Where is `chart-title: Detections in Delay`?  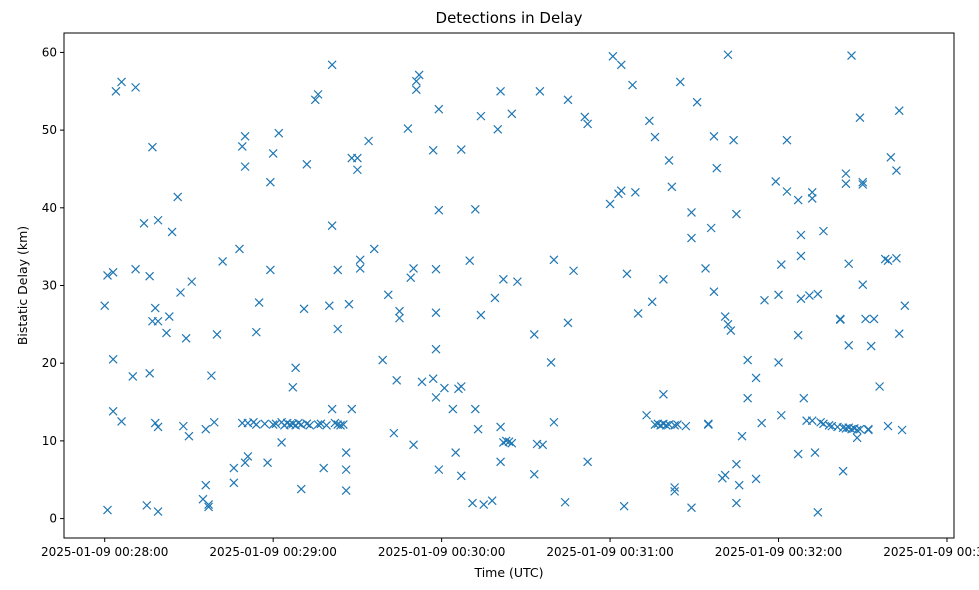 chart-title: Detections in Delay is located at coordinates (509, 18).